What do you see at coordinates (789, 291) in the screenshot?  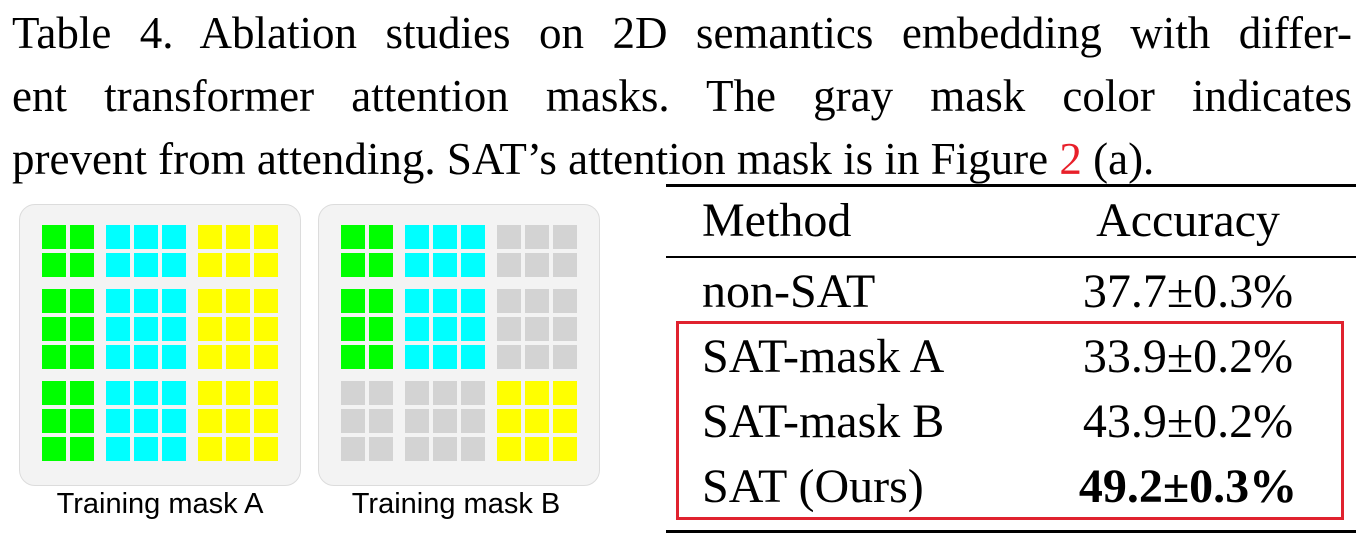 I see `row-method: non-SAT` at bounding box center [789, 291].